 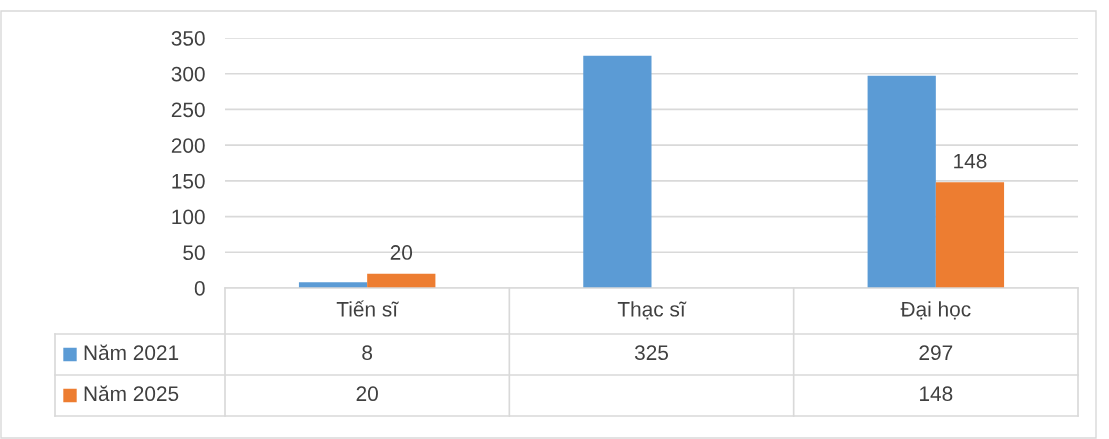 I want to click on y-tick-label: 0, so click(x=199, y=288).